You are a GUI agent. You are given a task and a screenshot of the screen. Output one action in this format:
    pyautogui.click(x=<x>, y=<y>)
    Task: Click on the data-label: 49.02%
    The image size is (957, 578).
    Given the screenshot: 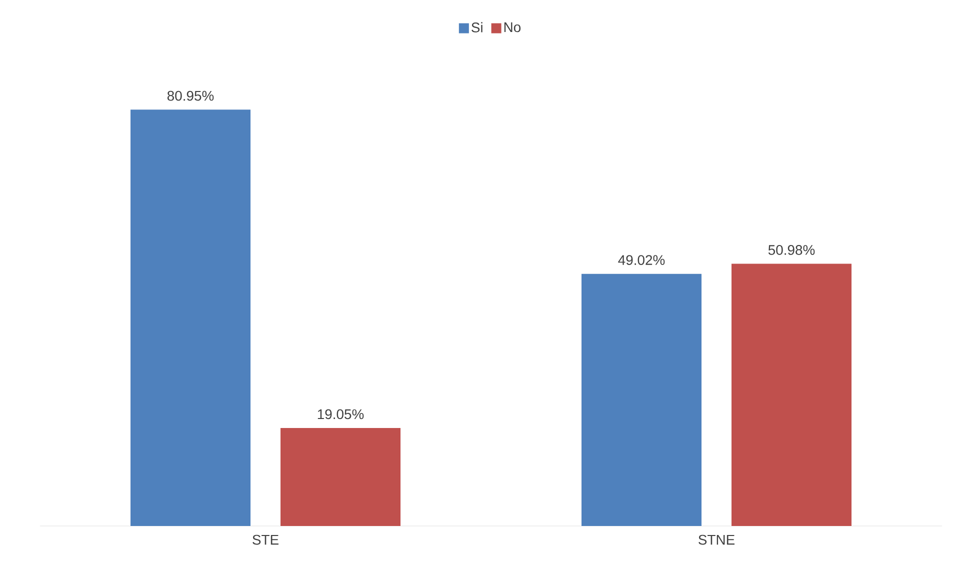 What is the action you would take?
    pyautogui.click(x=641, y=260)
    